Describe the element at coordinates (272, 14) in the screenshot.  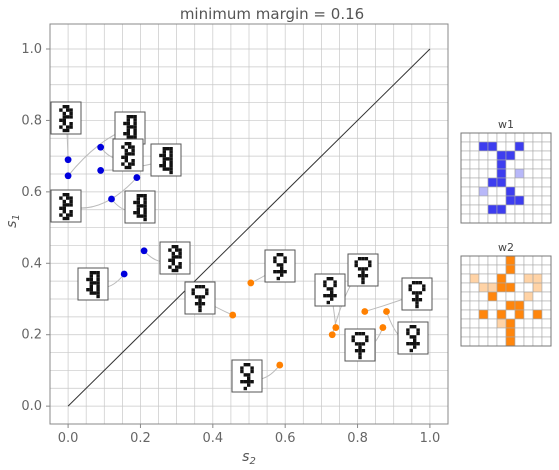
I see `chart-title: minimum margin = 0.16` at that location.